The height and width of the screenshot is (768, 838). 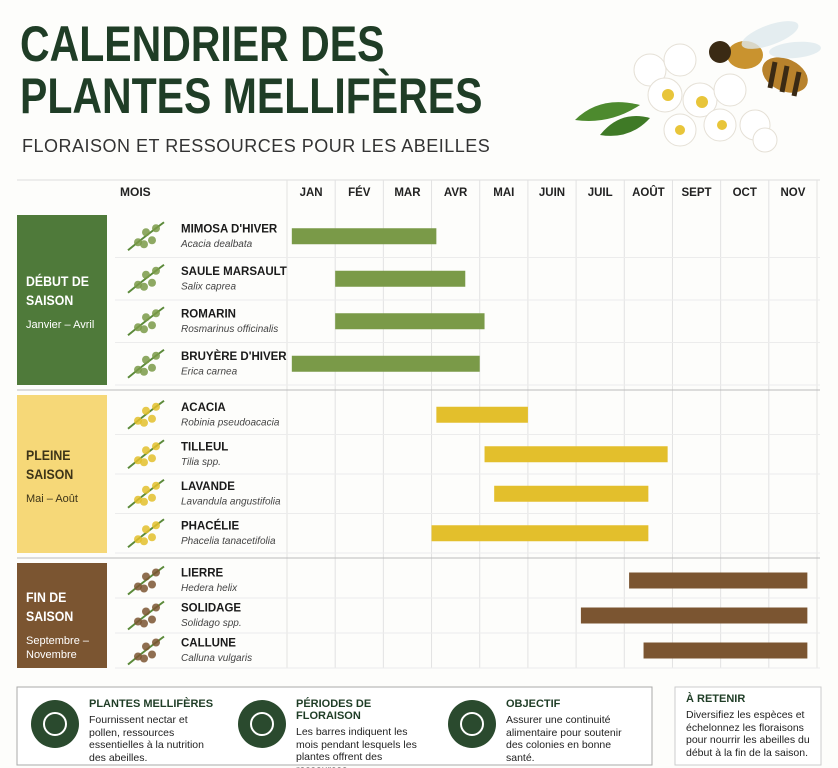 I want to click on group-name: PLEINE SAISON, so click(x=50, y=464).